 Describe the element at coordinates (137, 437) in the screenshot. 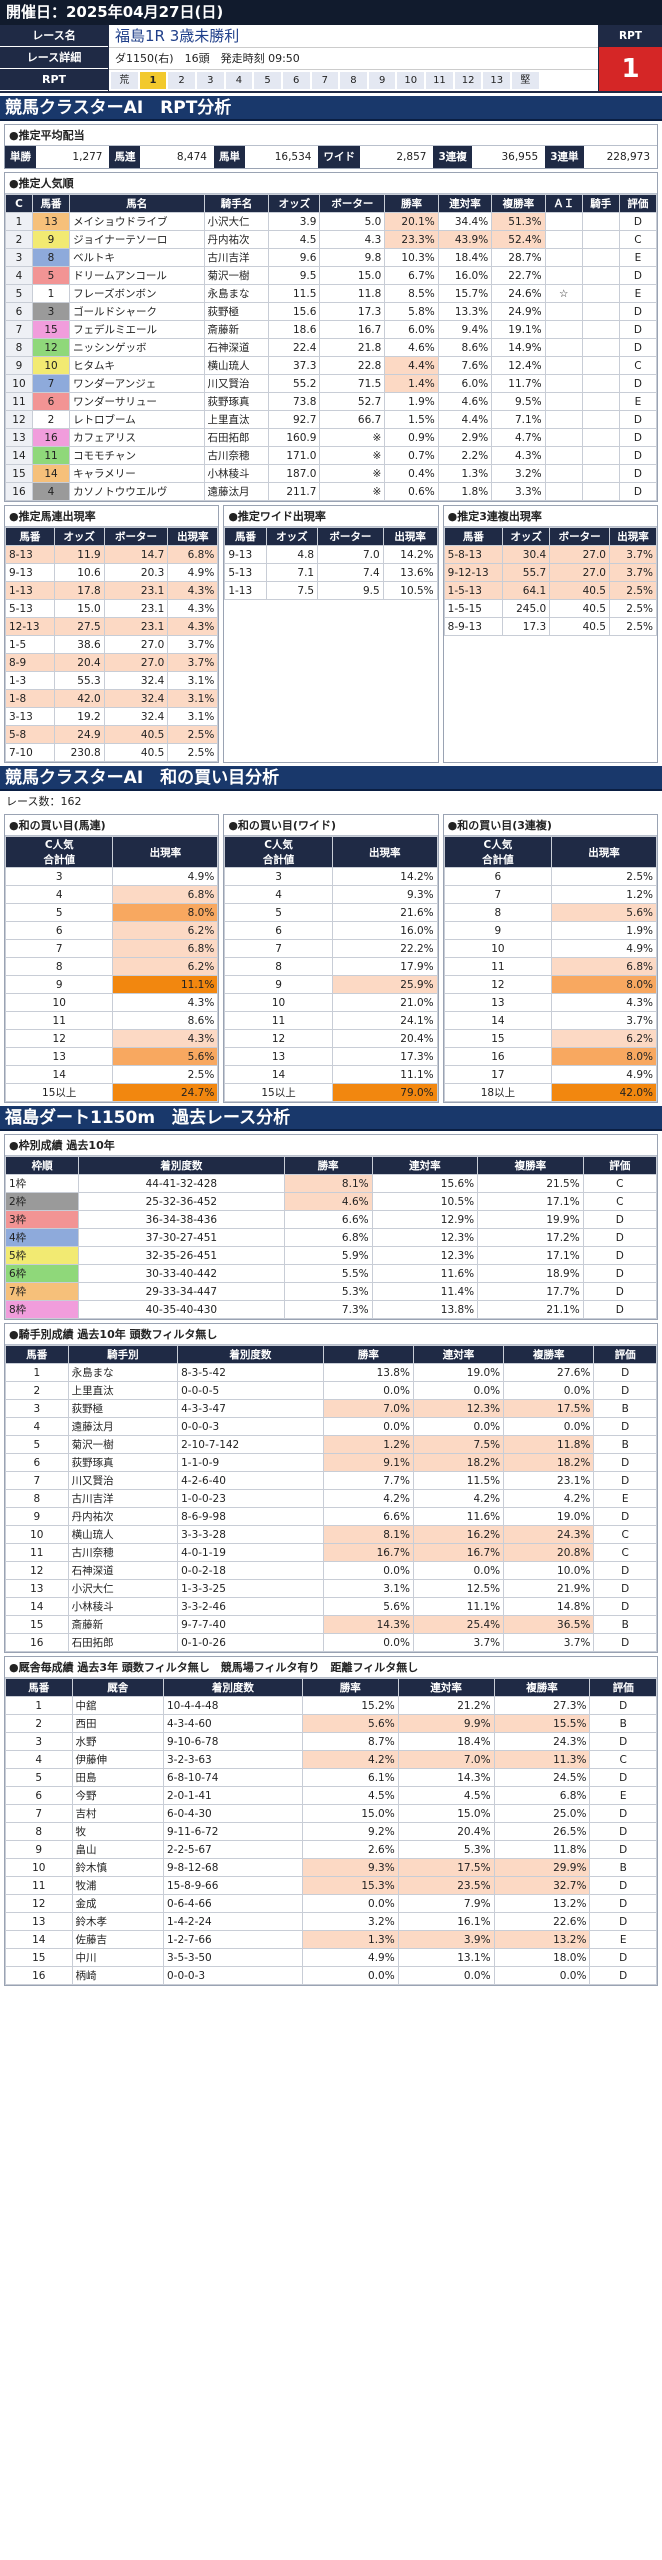

I see `table-cell: カフェアリス` at that location.